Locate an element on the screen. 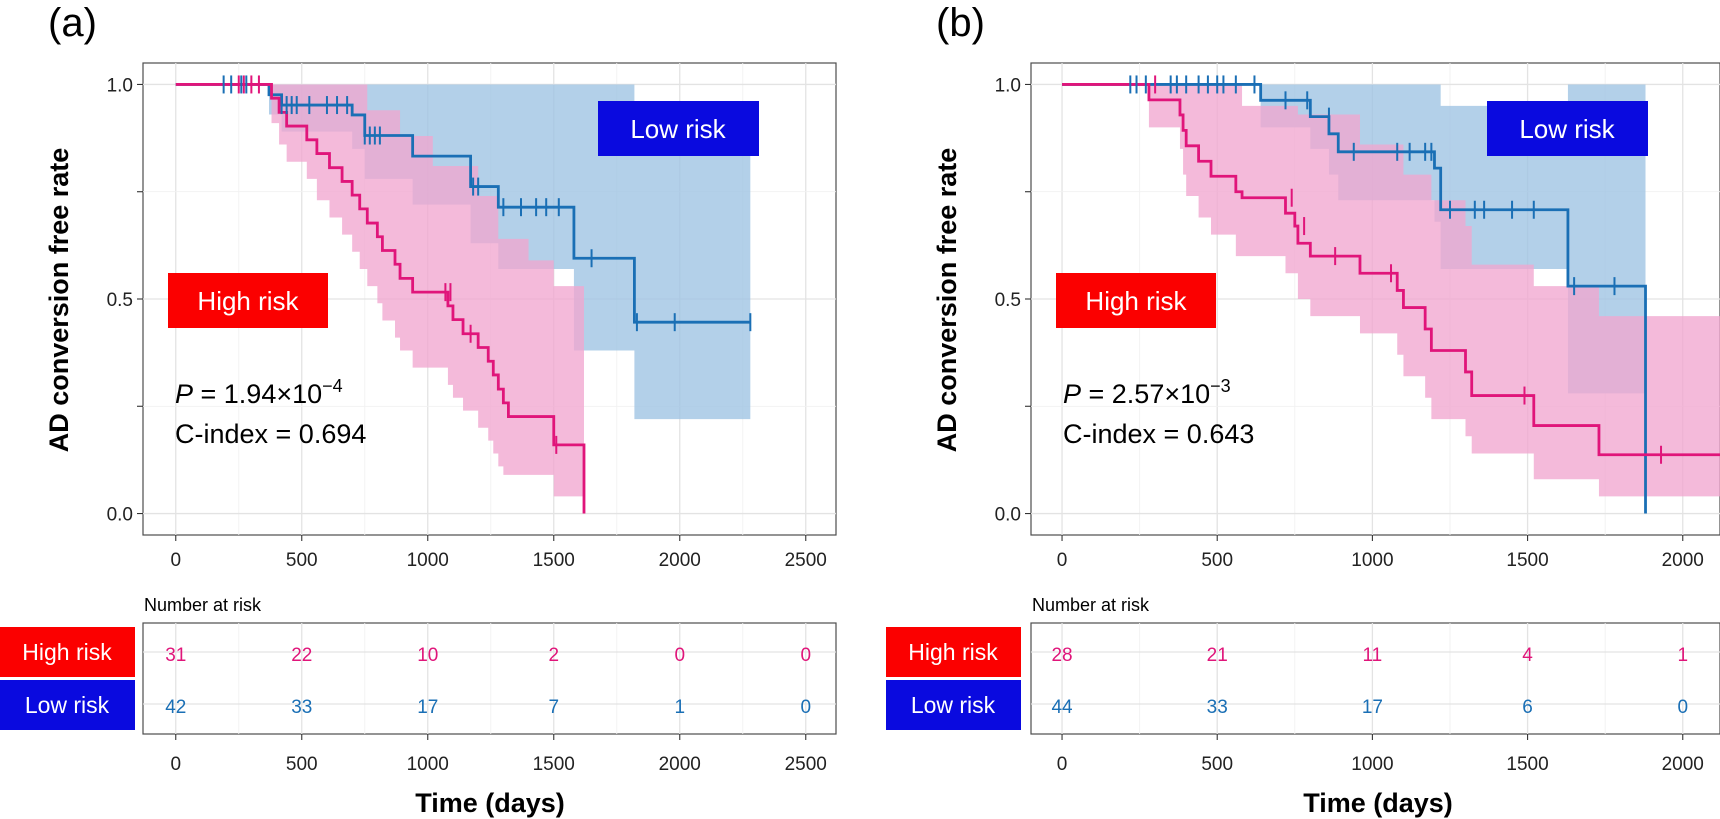  table-x-tick-label: 2500 is located at coordinates (806, 764).